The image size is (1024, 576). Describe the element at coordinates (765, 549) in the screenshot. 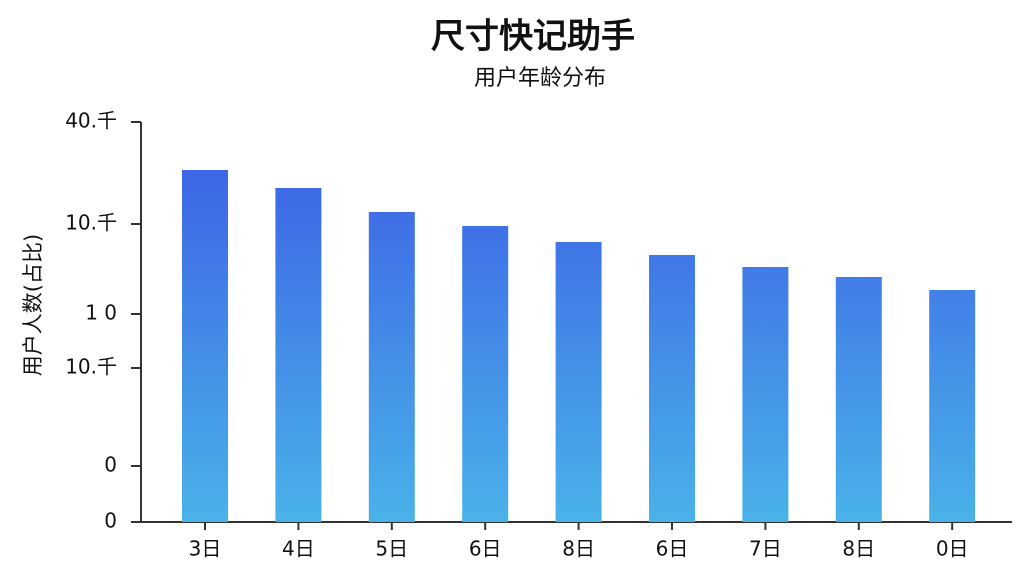

I see `x-tick-label: 7日` at that location.